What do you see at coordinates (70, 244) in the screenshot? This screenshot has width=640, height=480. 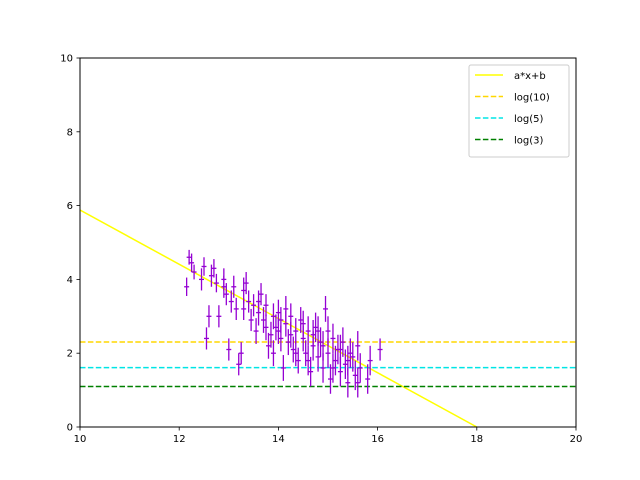 I see `y-axis: 0 2 4 6 8 10` at bounding box center [70, 244].